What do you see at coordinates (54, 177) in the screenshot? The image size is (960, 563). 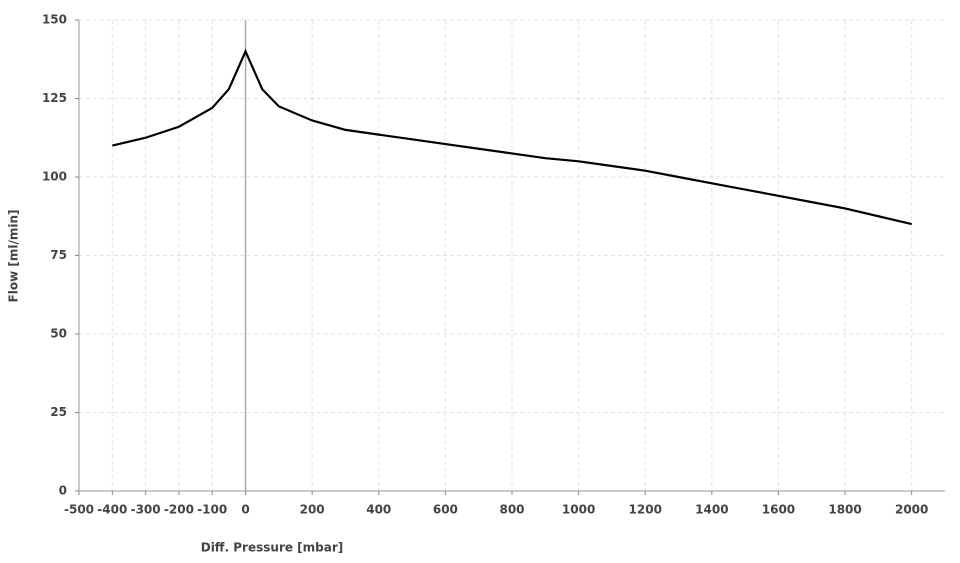 I see `y-tick-label: 100` at bounding box center [54, 177].